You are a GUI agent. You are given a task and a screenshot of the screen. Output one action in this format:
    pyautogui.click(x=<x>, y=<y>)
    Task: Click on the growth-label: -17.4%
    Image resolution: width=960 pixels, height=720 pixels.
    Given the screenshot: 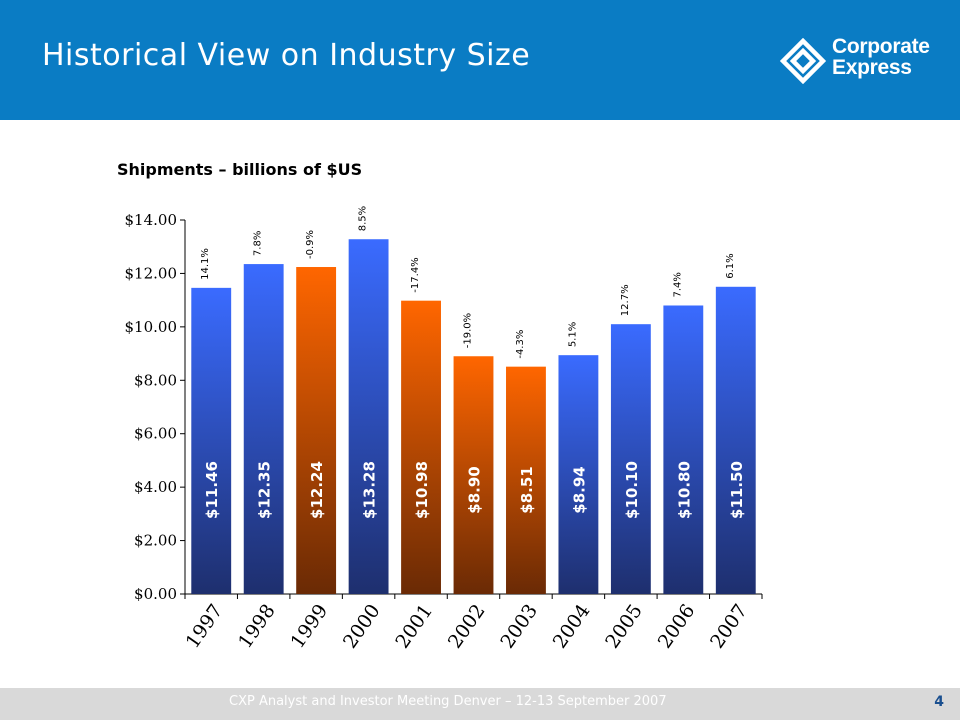 What is the action you would take?
    pyautogui.click(x=415, y=274)
    